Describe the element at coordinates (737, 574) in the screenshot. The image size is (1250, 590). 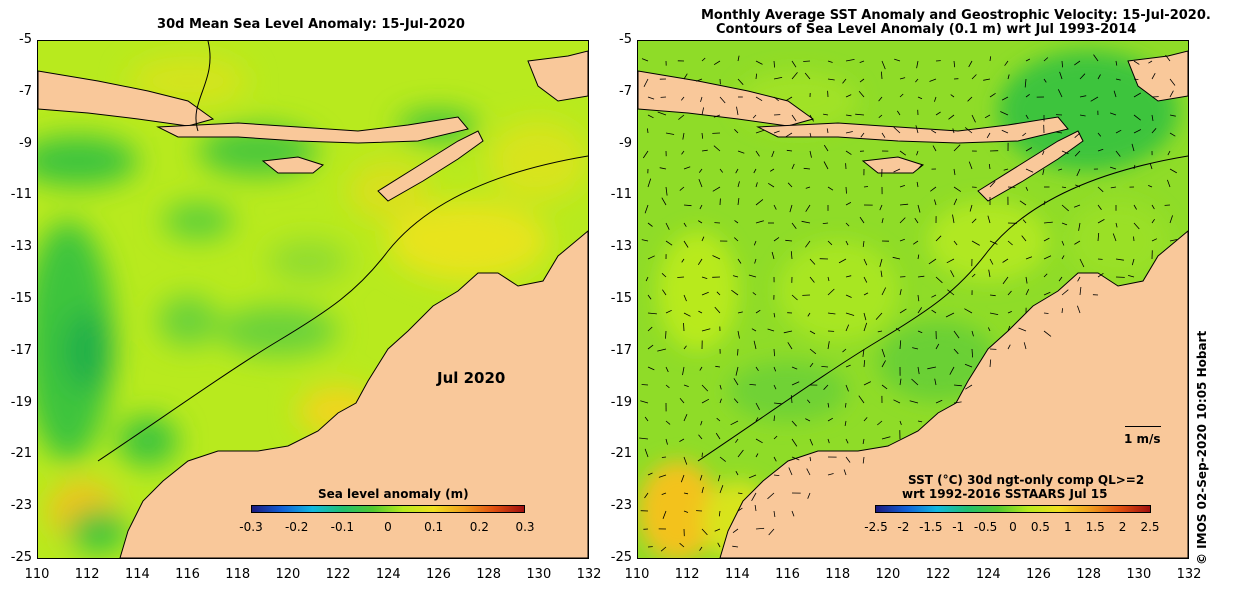
I see `right-x-tick-label: 114` at that location.